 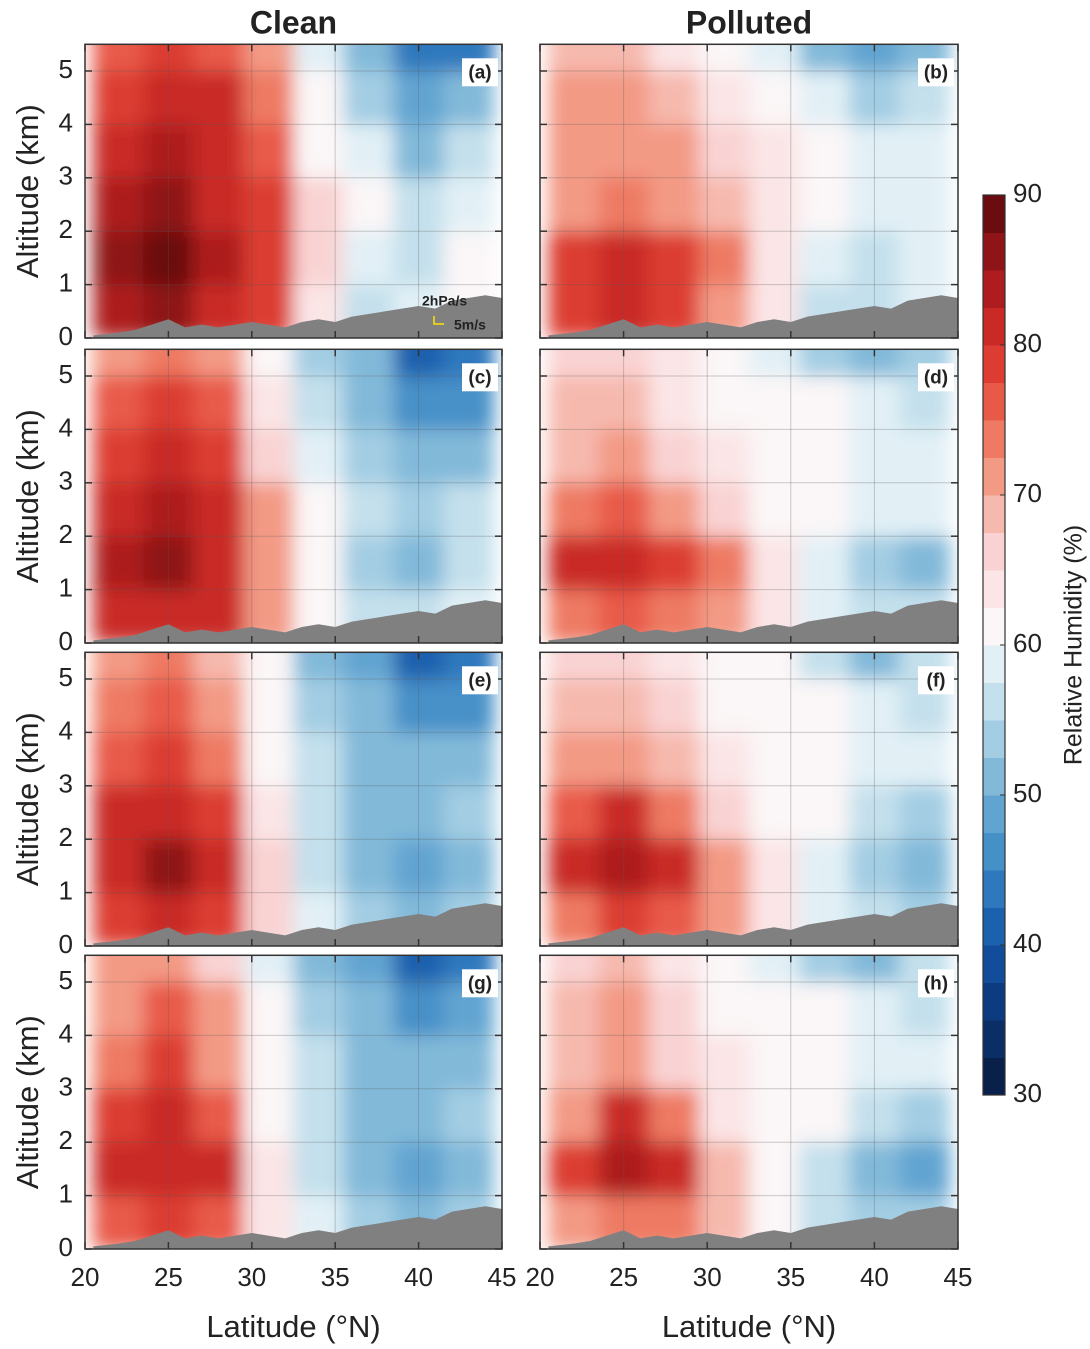 I want to click on y-tick-label: 2, so click(x=66, y=229).